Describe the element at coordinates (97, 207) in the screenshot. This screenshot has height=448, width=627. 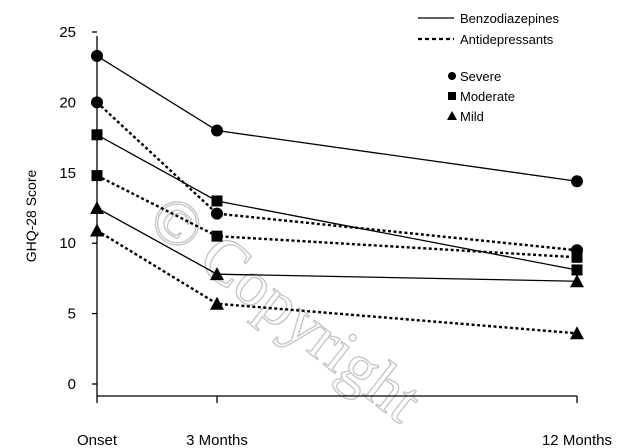
I see `data-point-benzodiazepines-mild-onset` at that location.